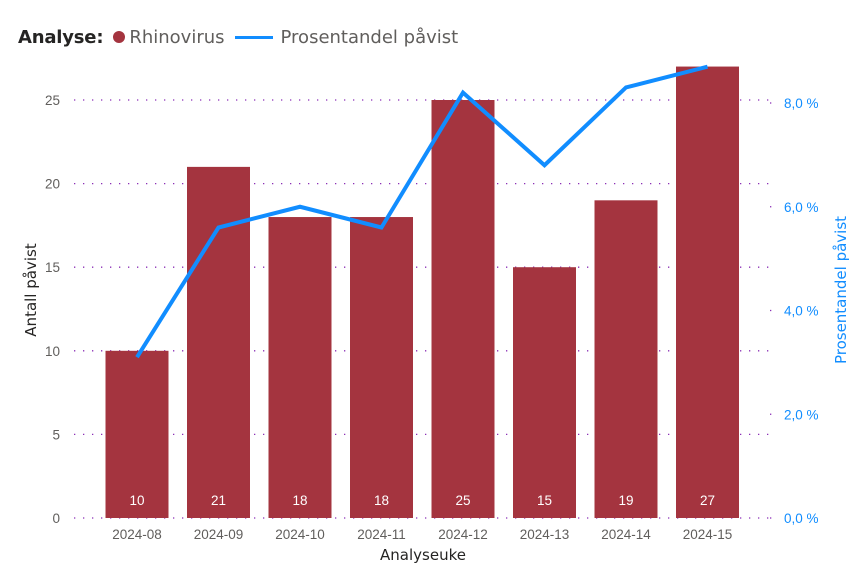  What do you see at coordinates (52, 100) in the screenshot?
I see `y-tick-label: 25` at bounding box center [52, 100].